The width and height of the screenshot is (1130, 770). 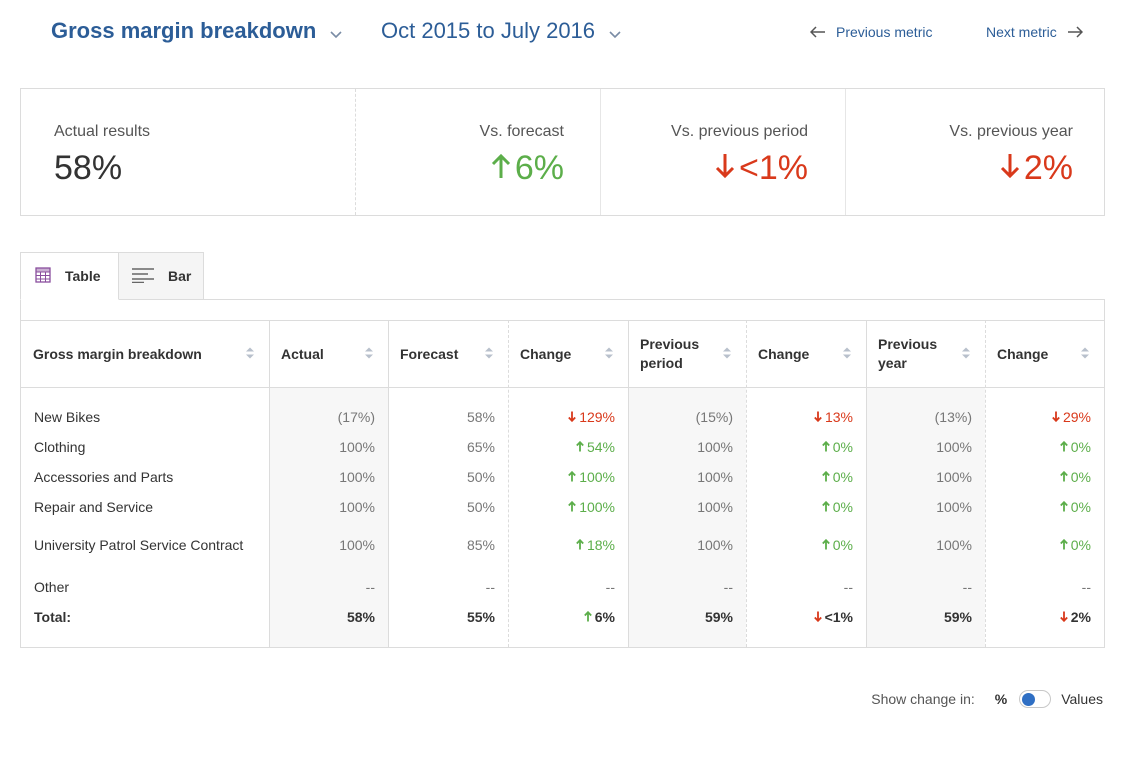 I want to click on table-row: New Bikes (17%) 58% 129% (15%) 13% (13%) 29%, so click(x=562, y=417).